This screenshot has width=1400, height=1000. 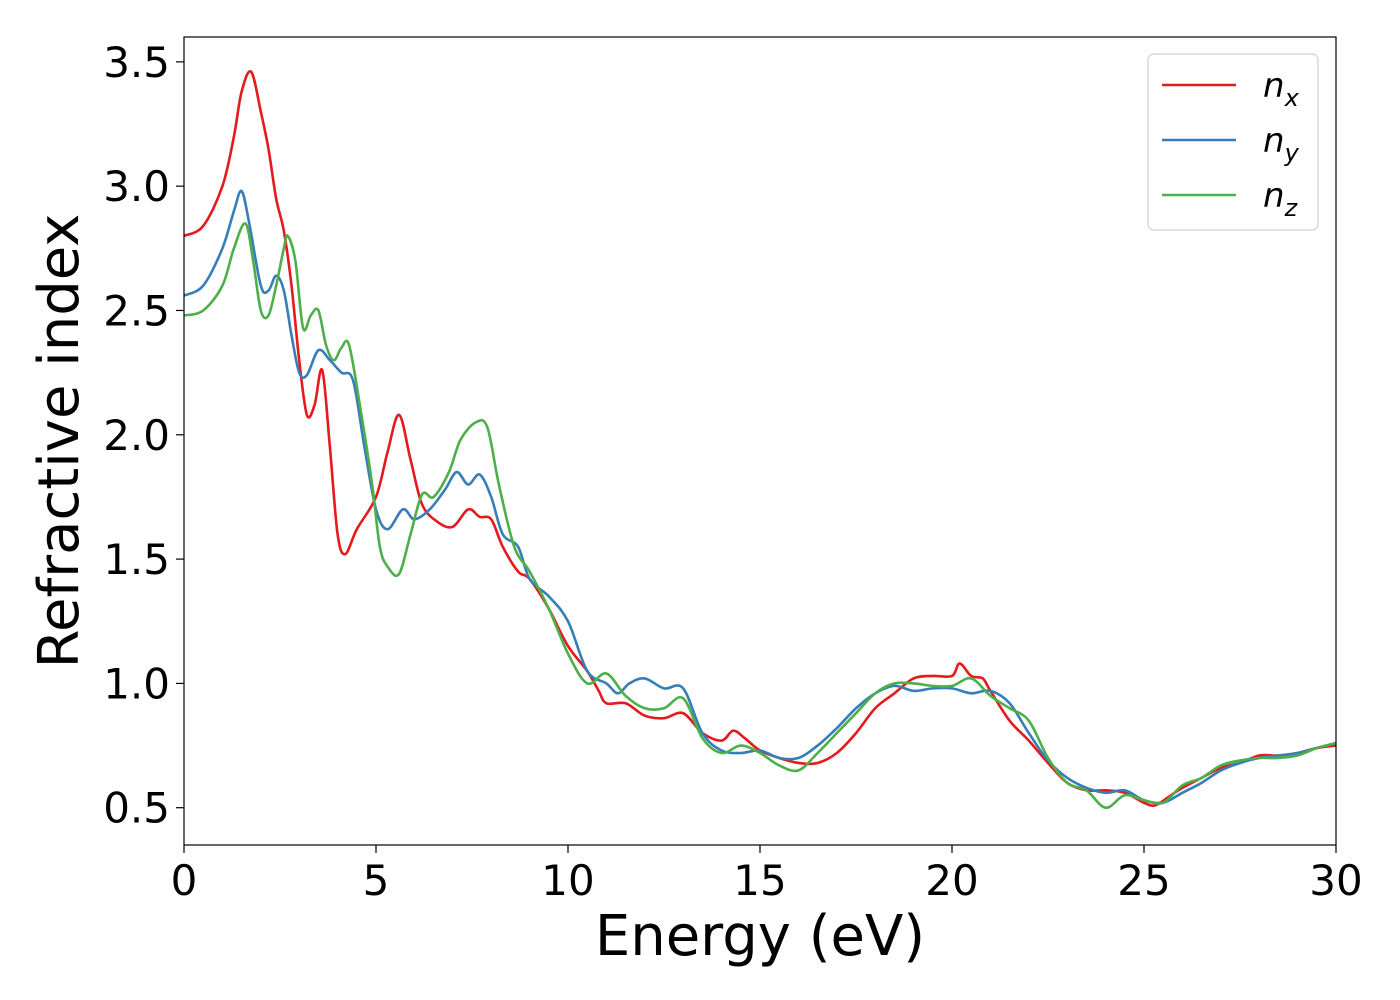 What do you see at coordinates (567, 880) in the screenshot?
I see `x-tick-label: 10` at bounding box center [567, 880].